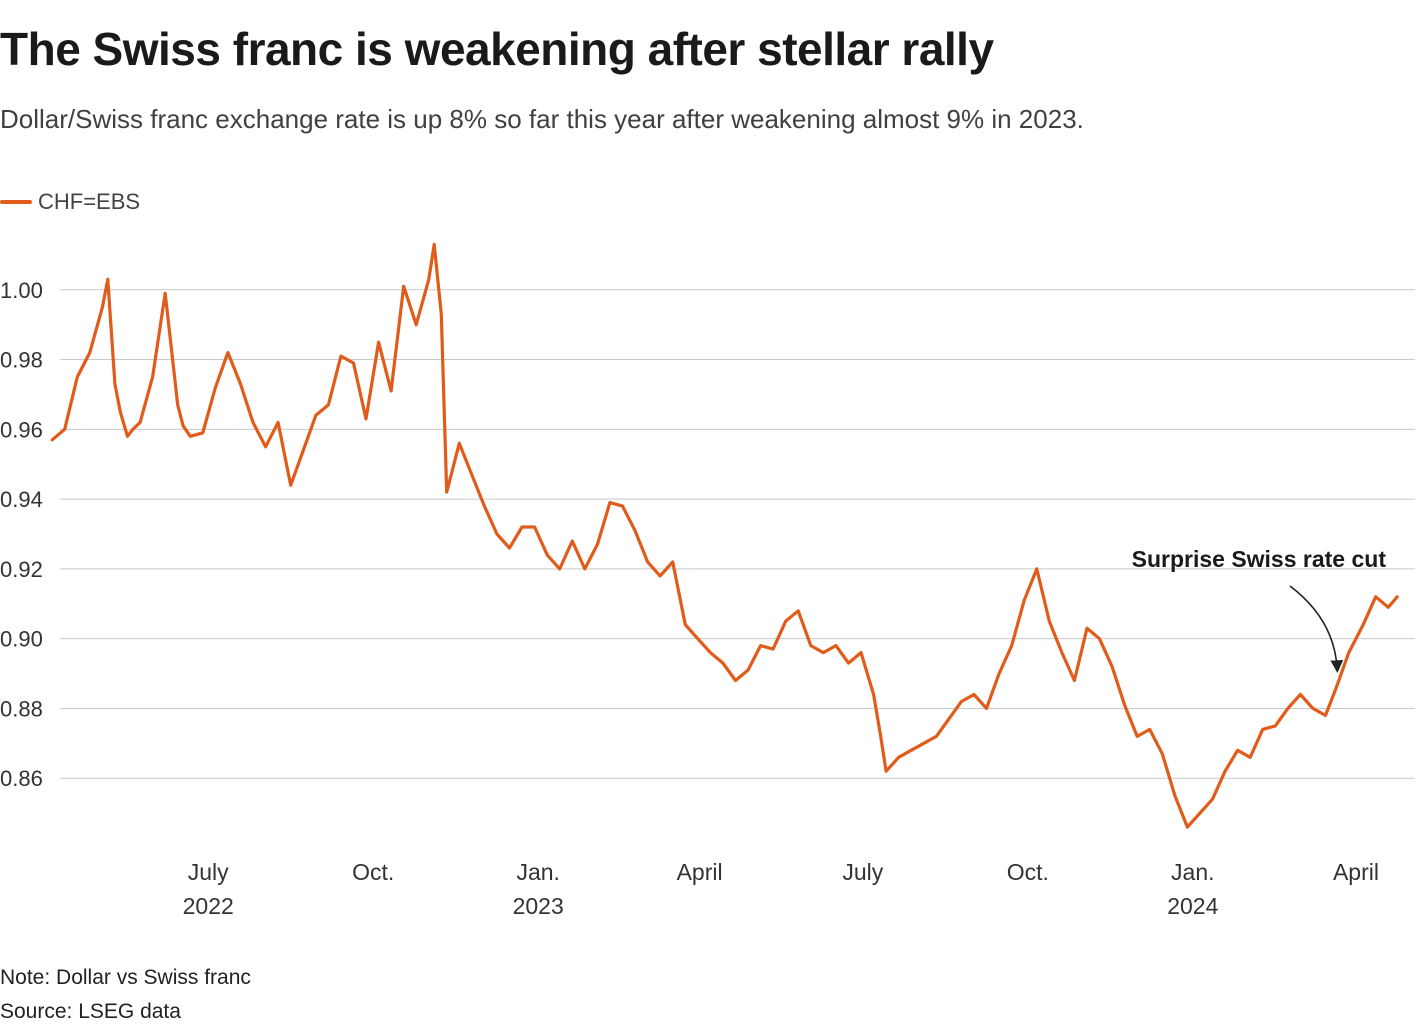 The image size is (1420, 1034). Describe the element at coordinates (1259, 559) in the screenshot. I see `annotation-label: Surprise Swiss rate cut` at that location.